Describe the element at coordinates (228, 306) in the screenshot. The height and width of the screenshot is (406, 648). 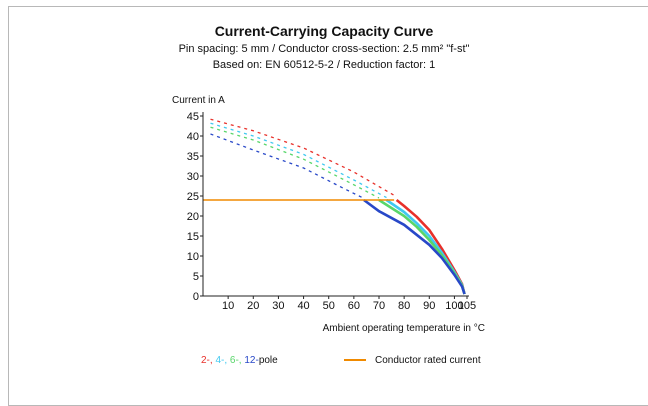
I see `x-tick-label: 10` at that location.